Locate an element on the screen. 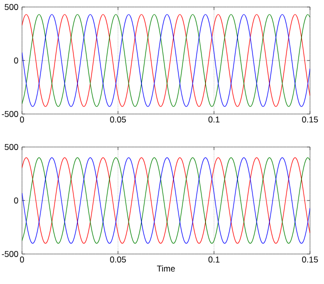 The height and width of the screenshot is (284, 324). x-axis-title: Time is located at coordinates (165, 268).